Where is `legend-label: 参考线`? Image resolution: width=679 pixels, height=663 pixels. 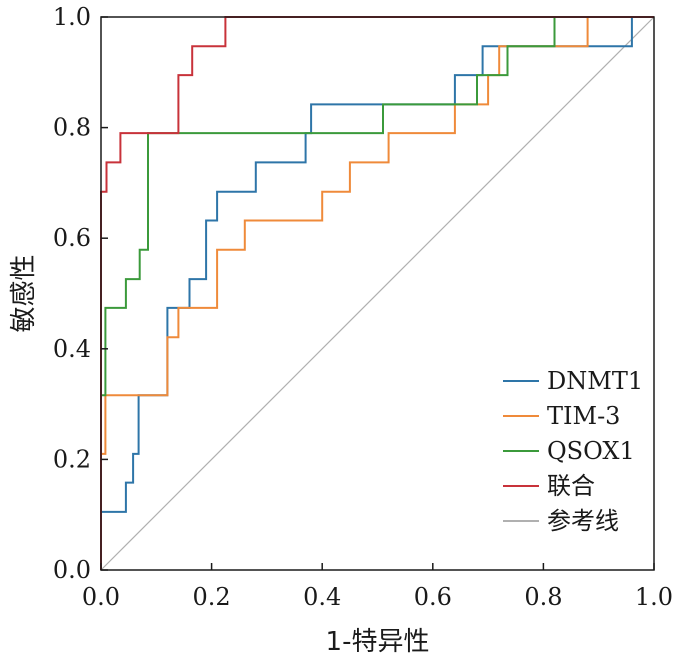 legend-label: 参考线 is located at coordinates (583, 521).